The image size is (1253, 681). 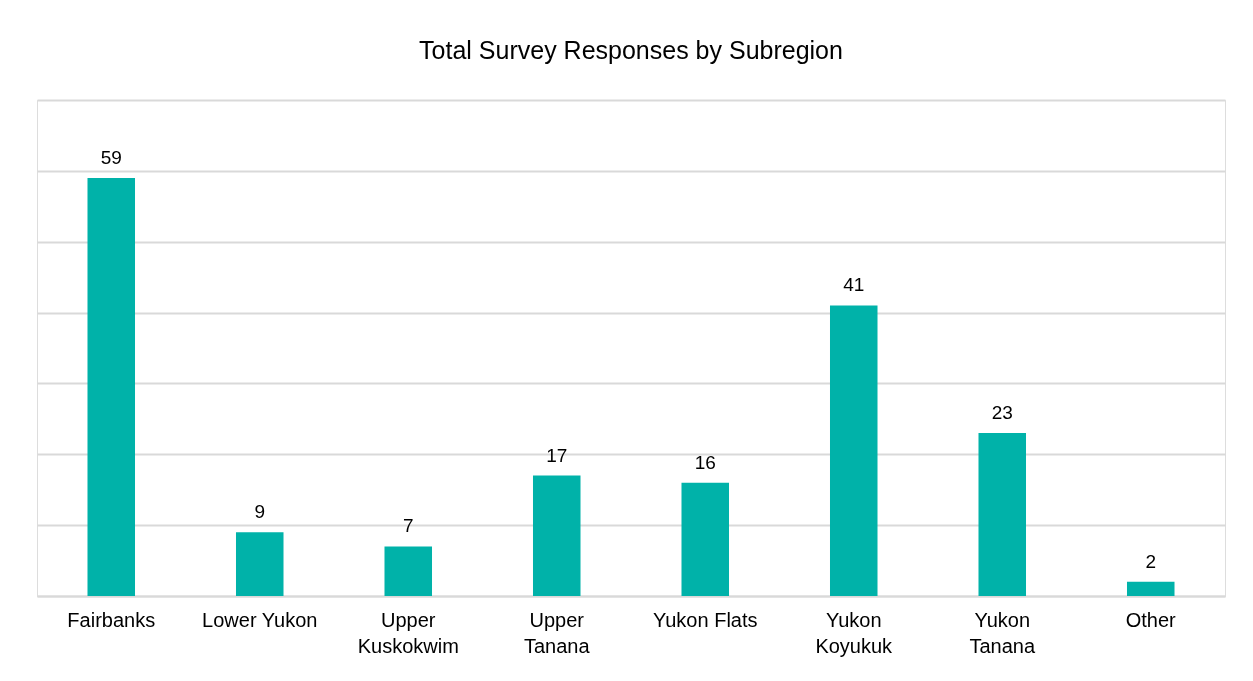 I want to click on data-label: 16, so click(x=705, y=462).